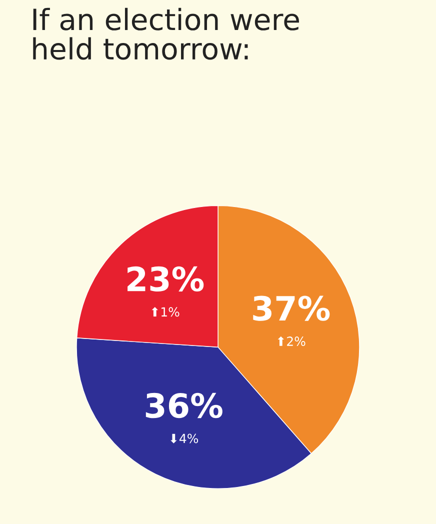  What do you see at coordinates (166, 312) in the screenshot?
I see `text: ⬆1%` at bounding box center [166, 312].